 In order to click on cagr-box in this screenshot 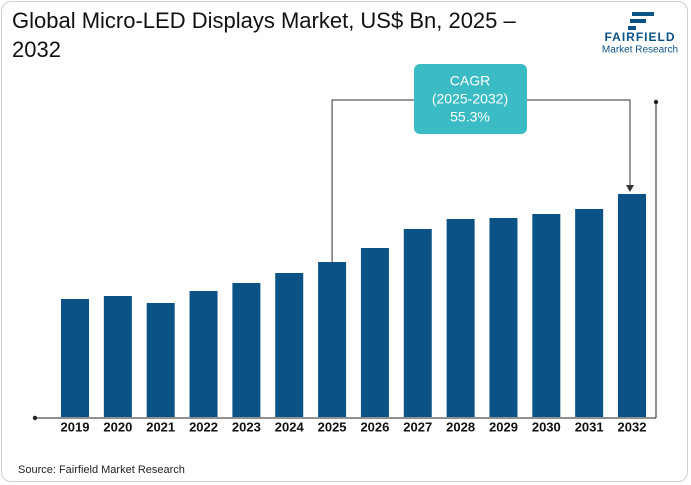, I will do `click(470, 99)`.